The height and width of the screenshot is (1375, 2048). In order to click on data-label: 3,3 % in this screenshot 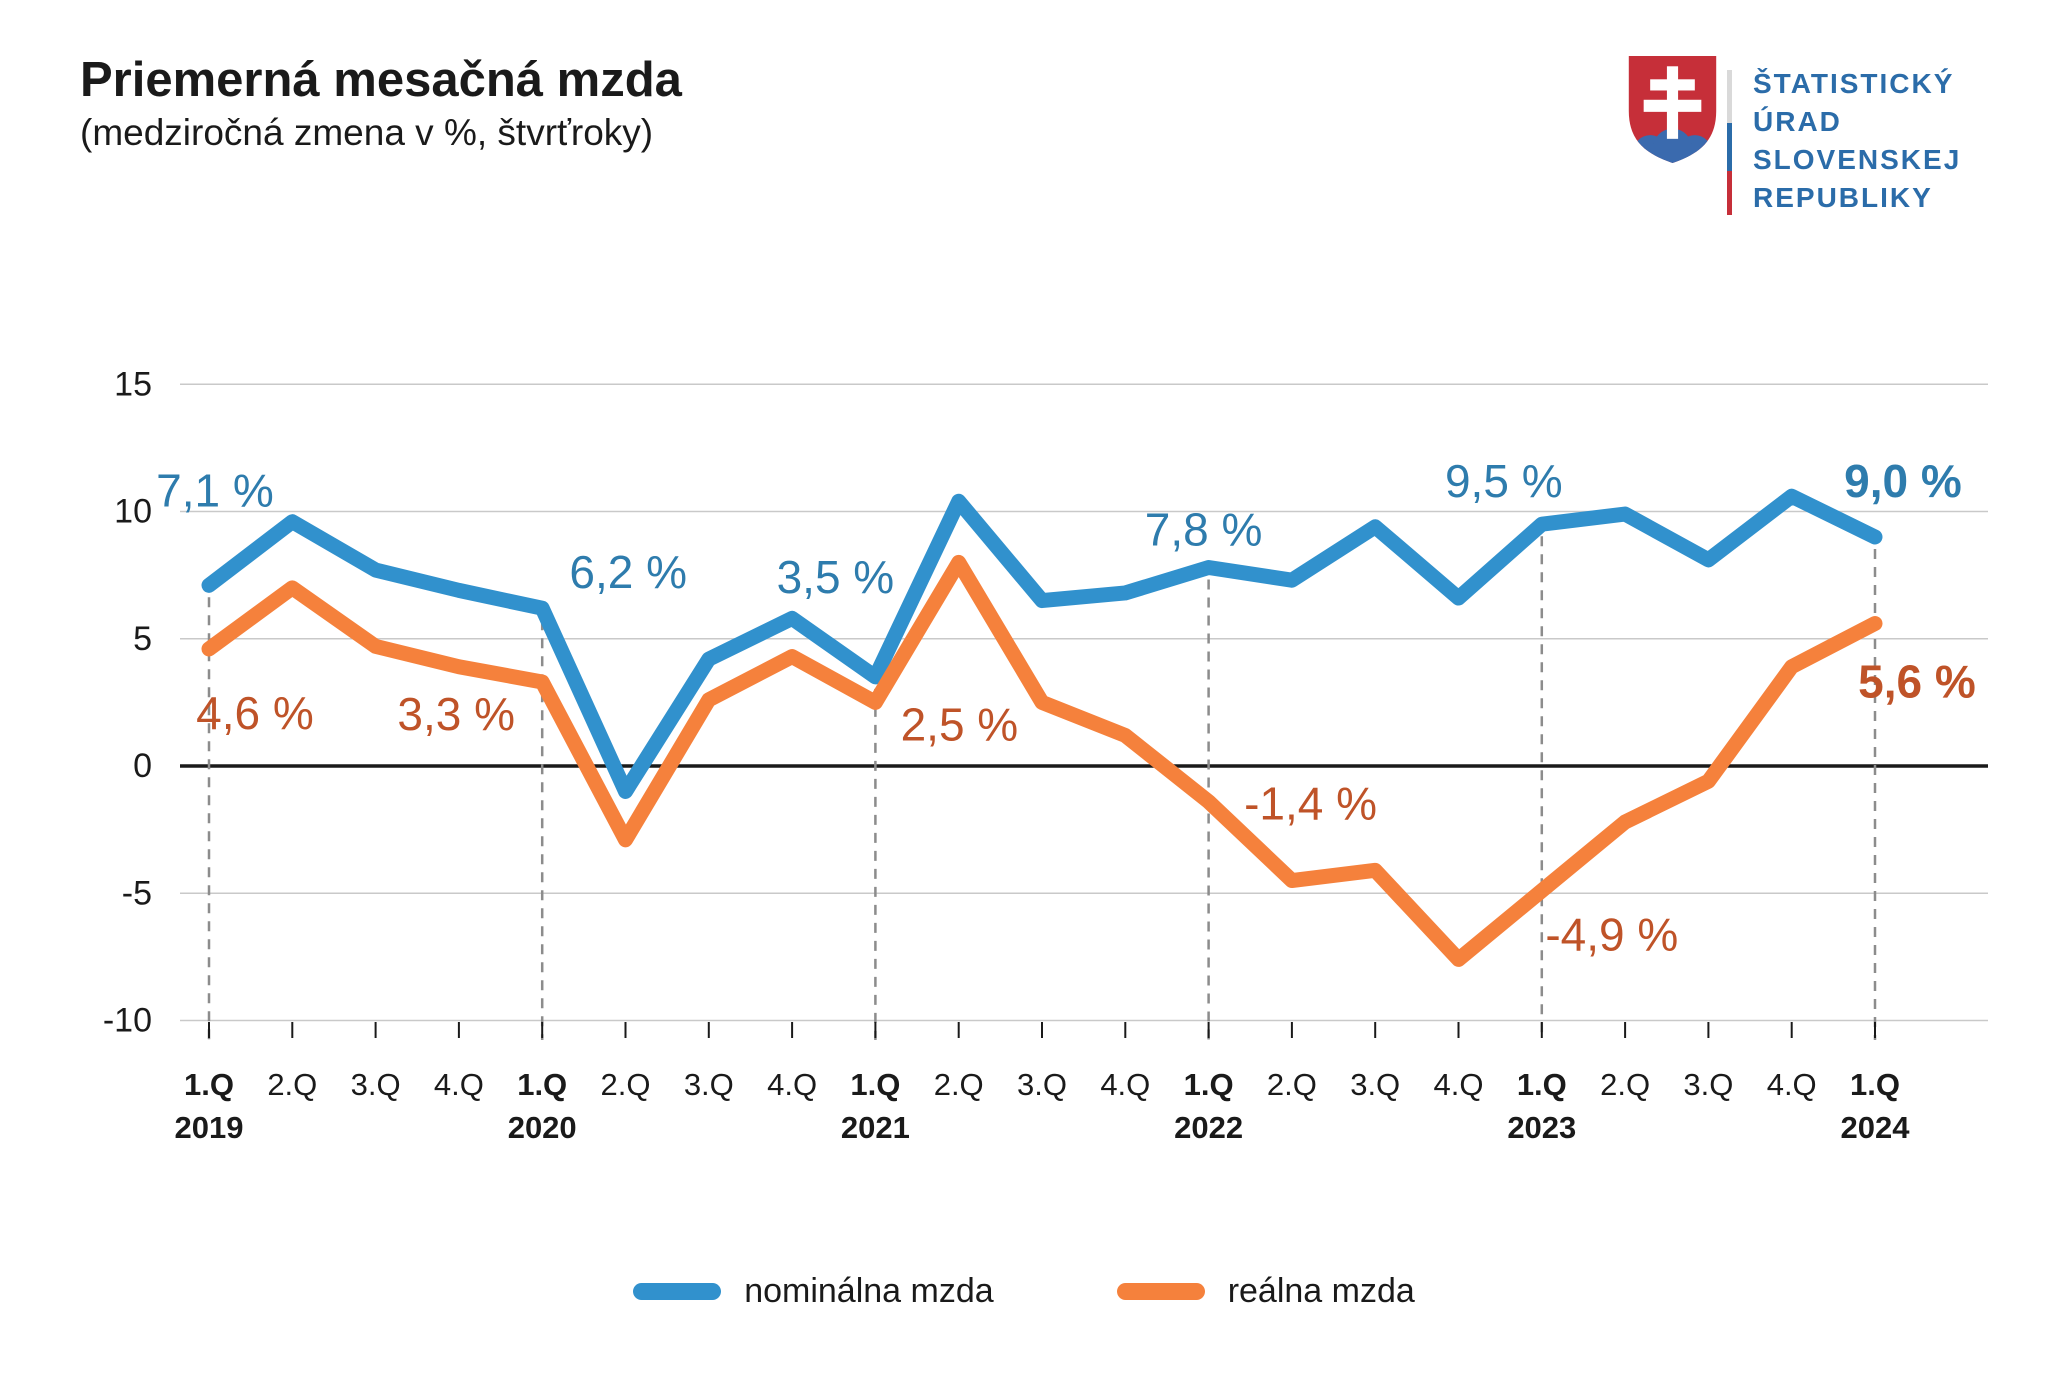, I will do `click(456, 714)`.